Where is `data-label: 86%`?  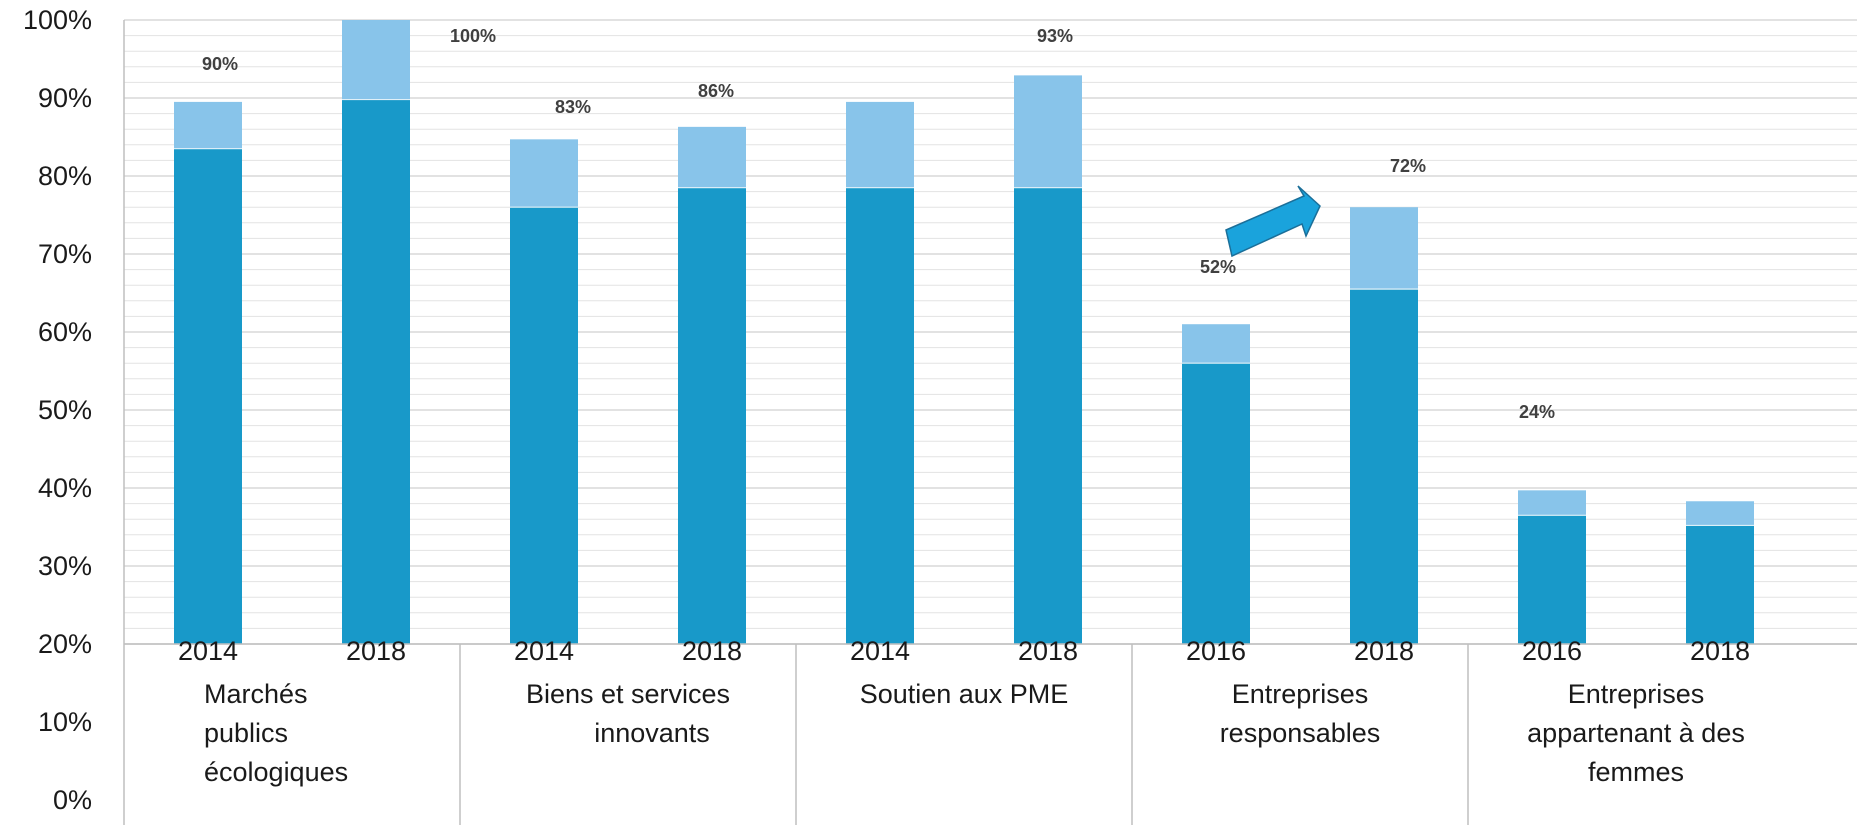
data-label: 86% is located at coordinates (716, 91).